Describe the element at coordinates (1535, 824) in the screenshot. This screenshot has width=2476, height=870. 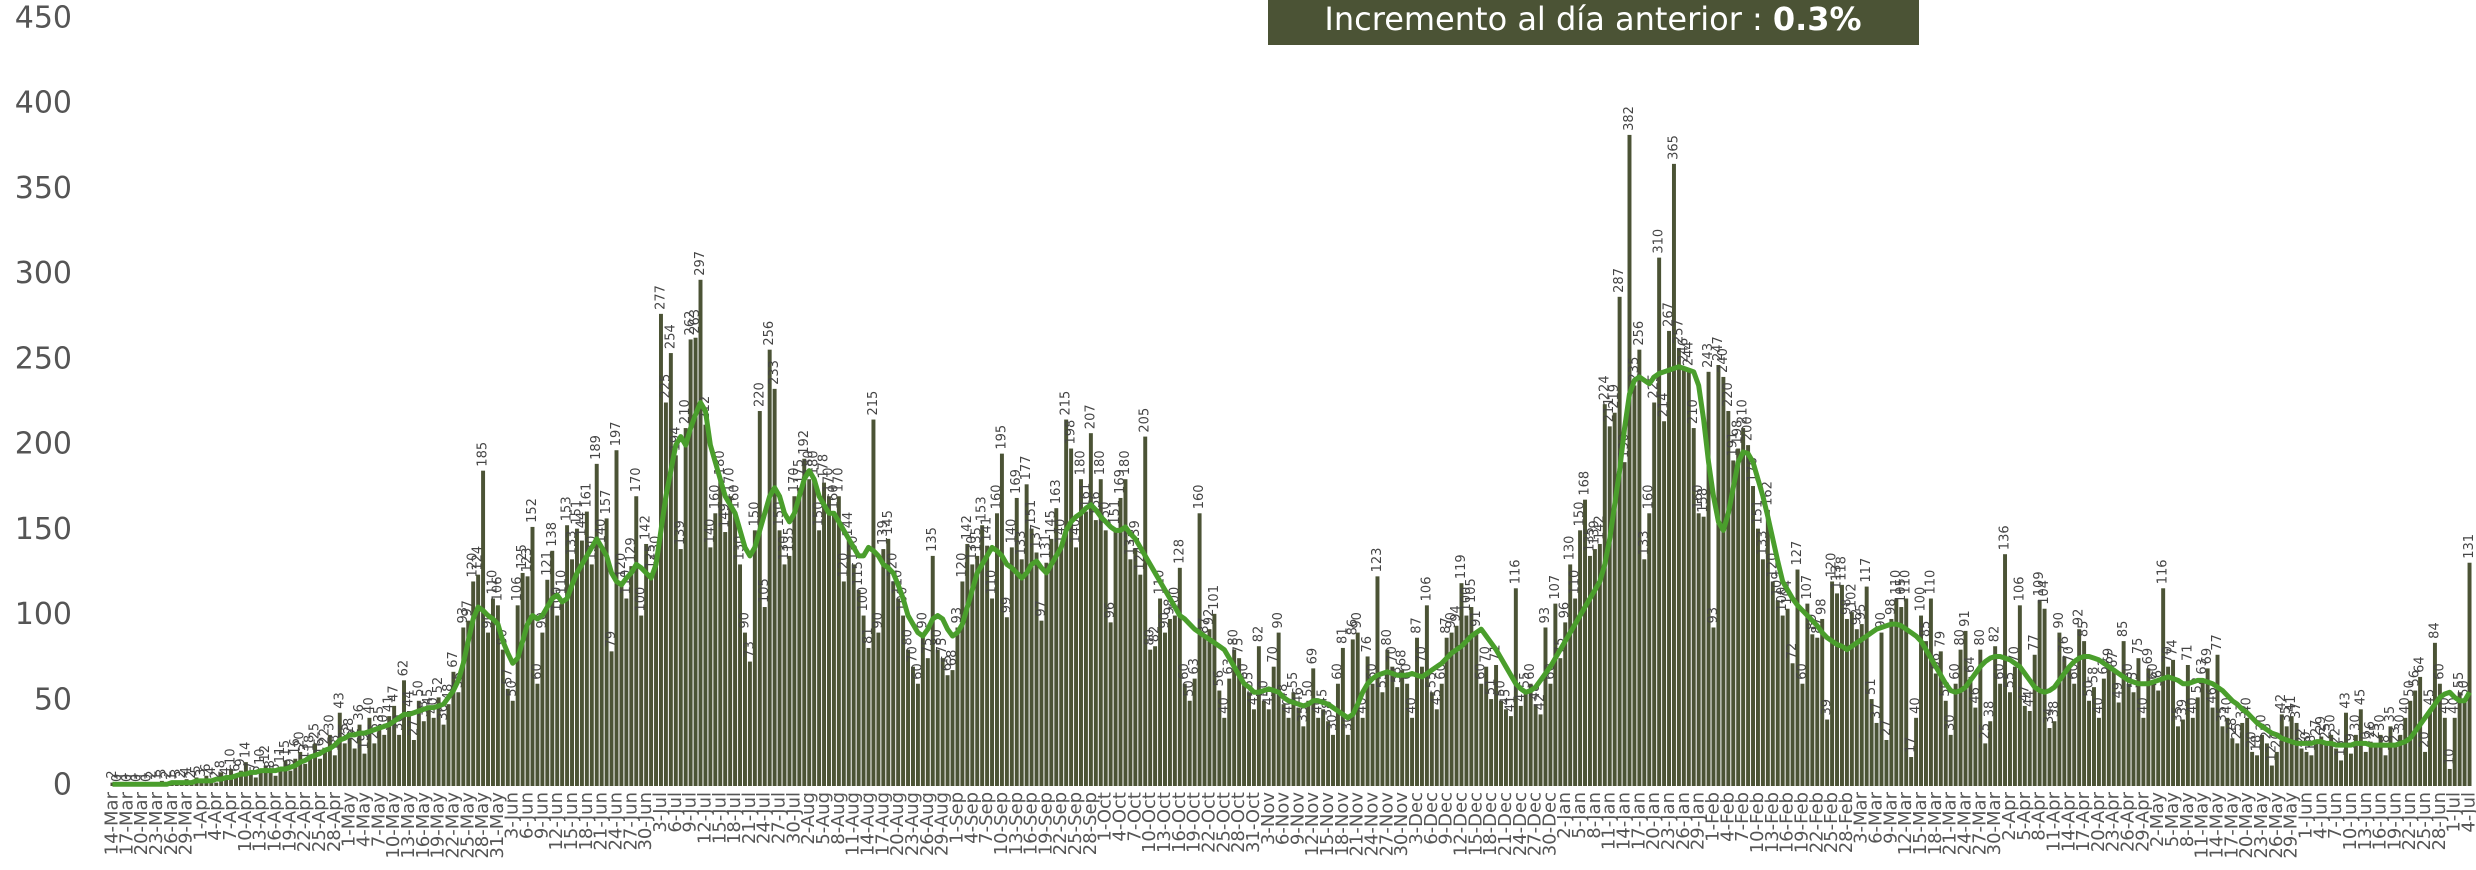
I see `x-tick-label: 27-Dec` at that location.